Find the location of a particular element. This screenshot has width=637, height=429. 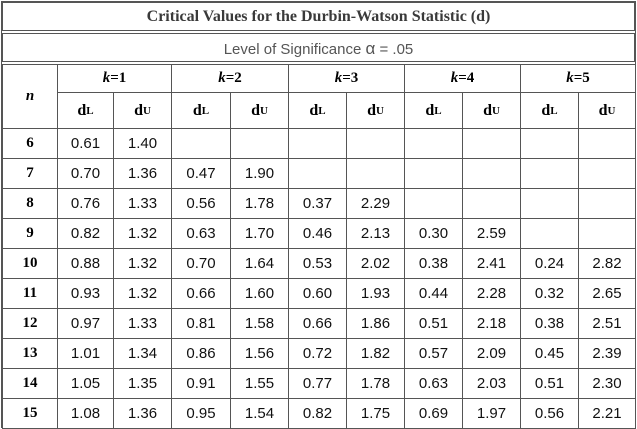

table-cell: 0.69 is located at coordinates (433, 413).